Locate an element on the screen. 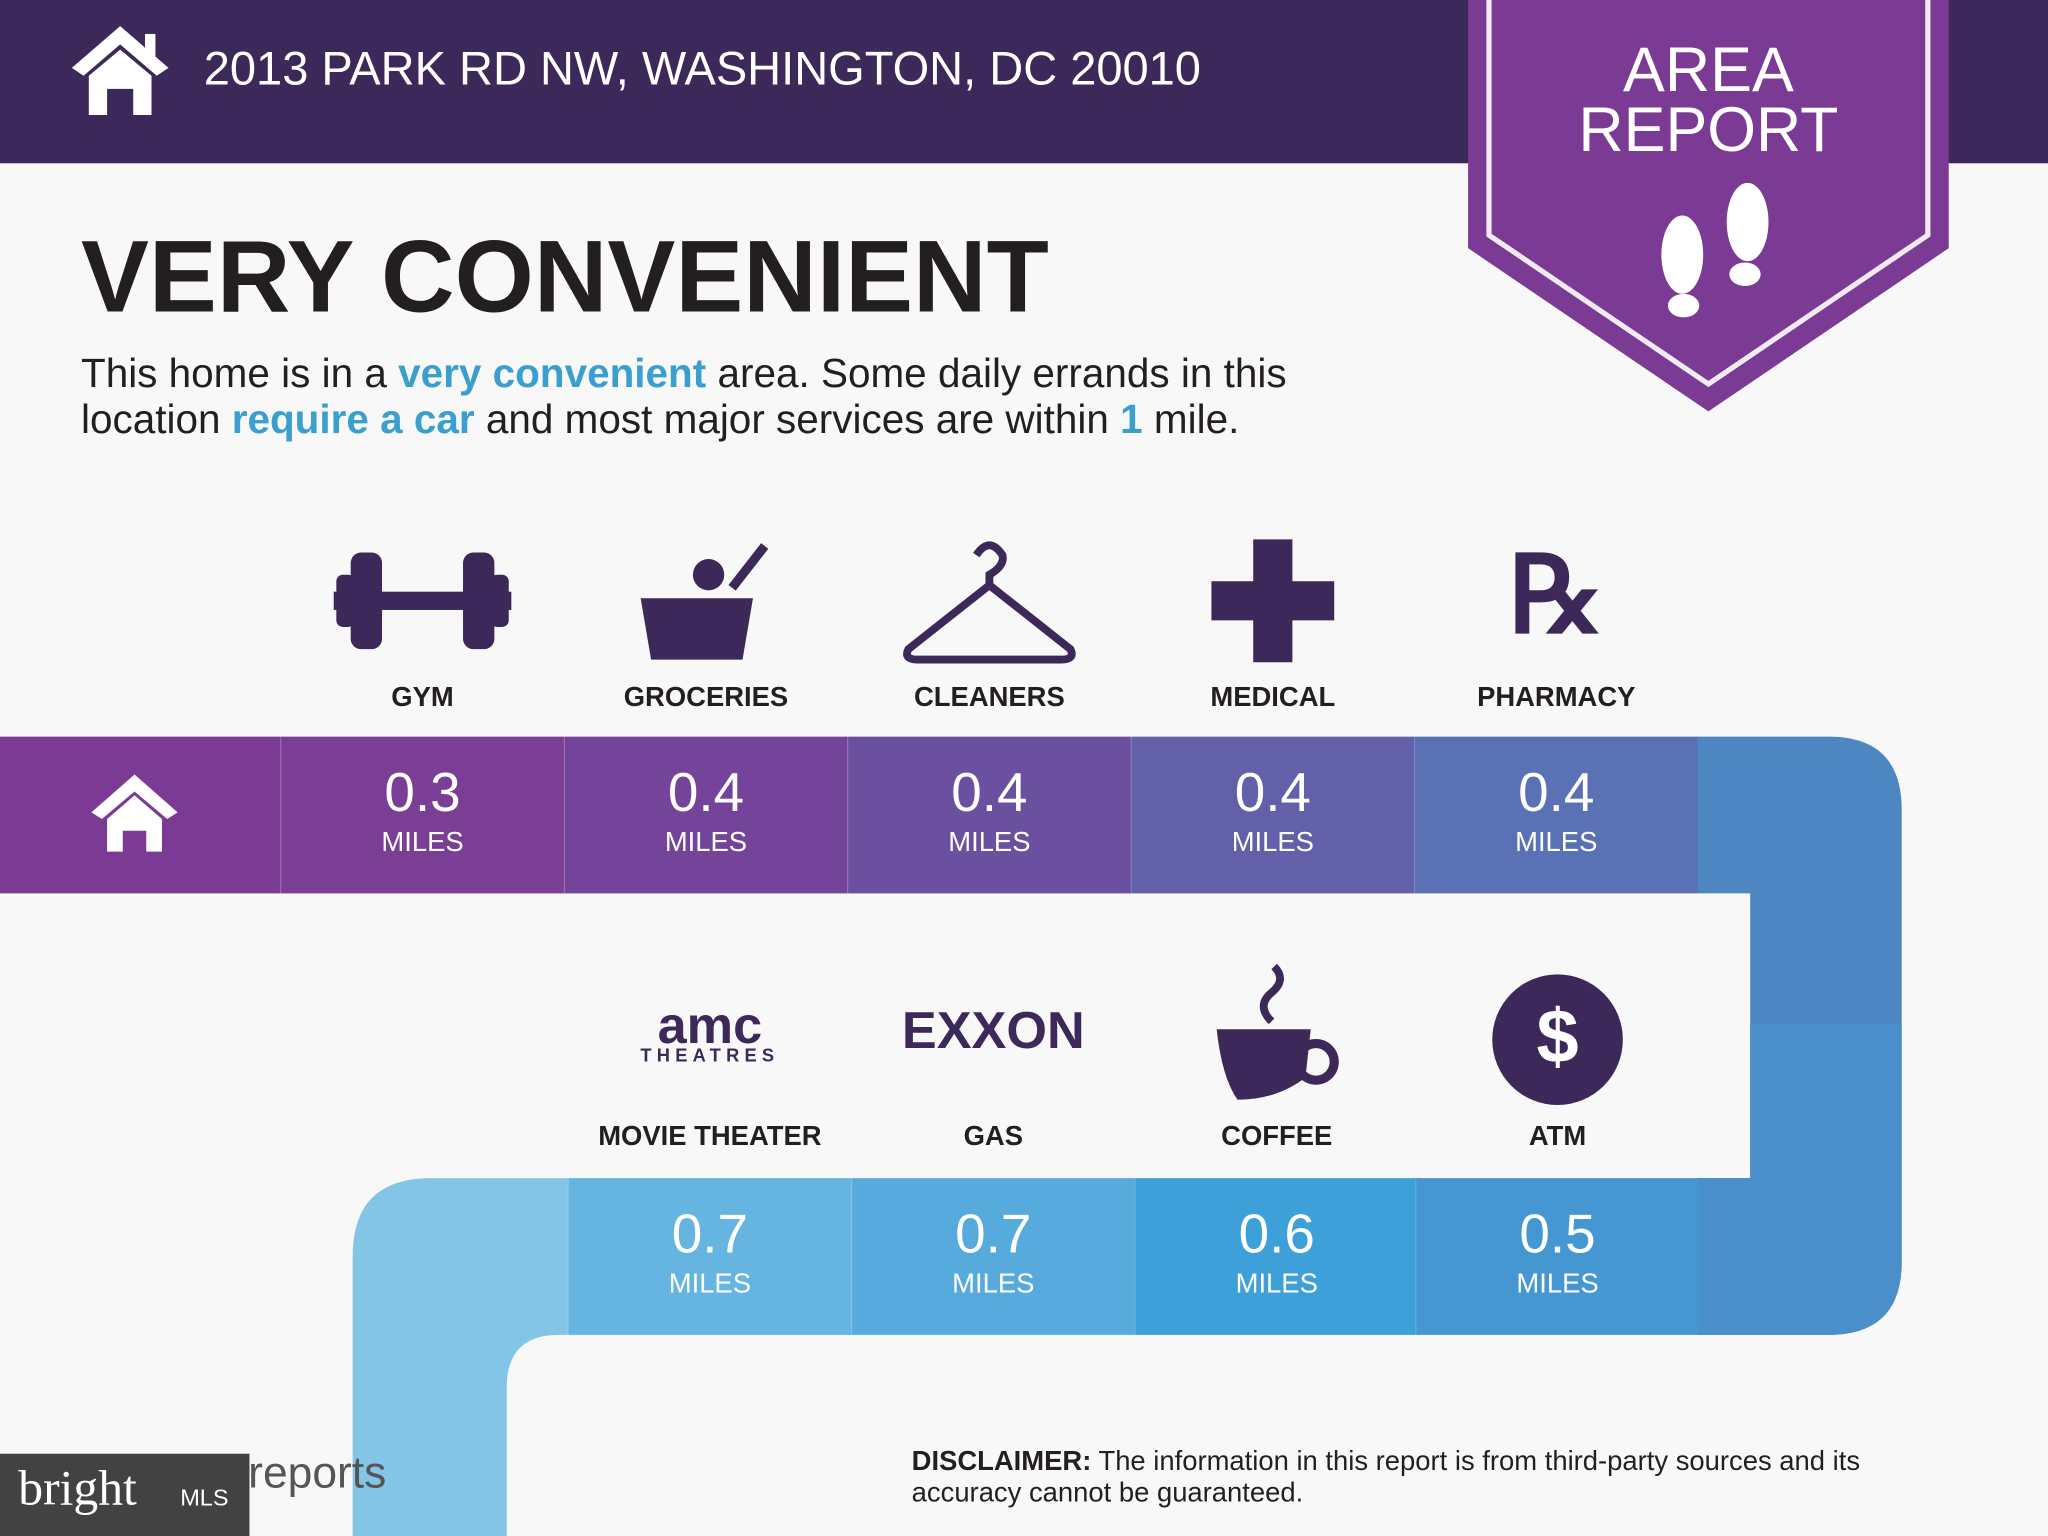 Image resolution: width=2048 pixels, height=1536 pixels. service-label: GAS is located at coordinates (993, 1135).